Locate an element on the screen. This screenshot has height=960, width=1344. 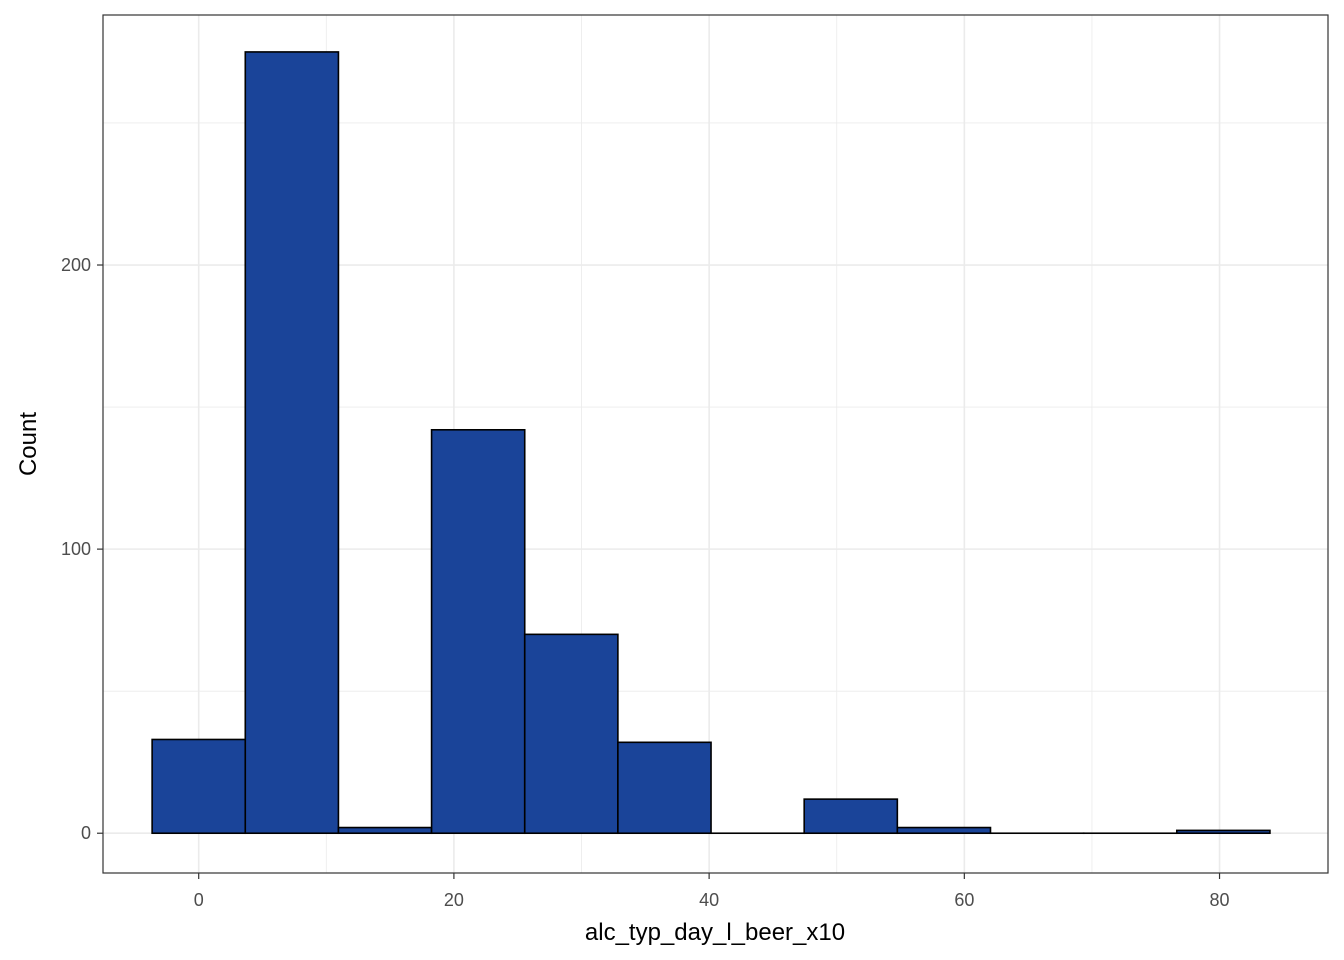
x-tick-label: 80 is located at coordinates (1220, 900).